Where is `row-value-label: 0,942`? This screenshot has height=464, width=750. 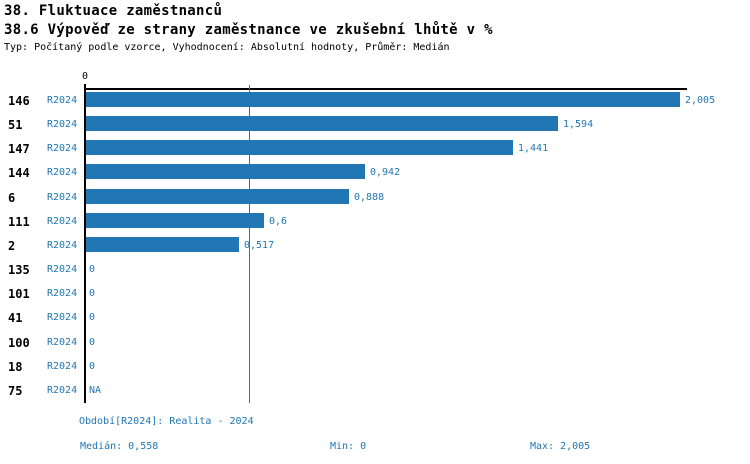 row-value-label: 0,942 is located at coordinates (385, 173).